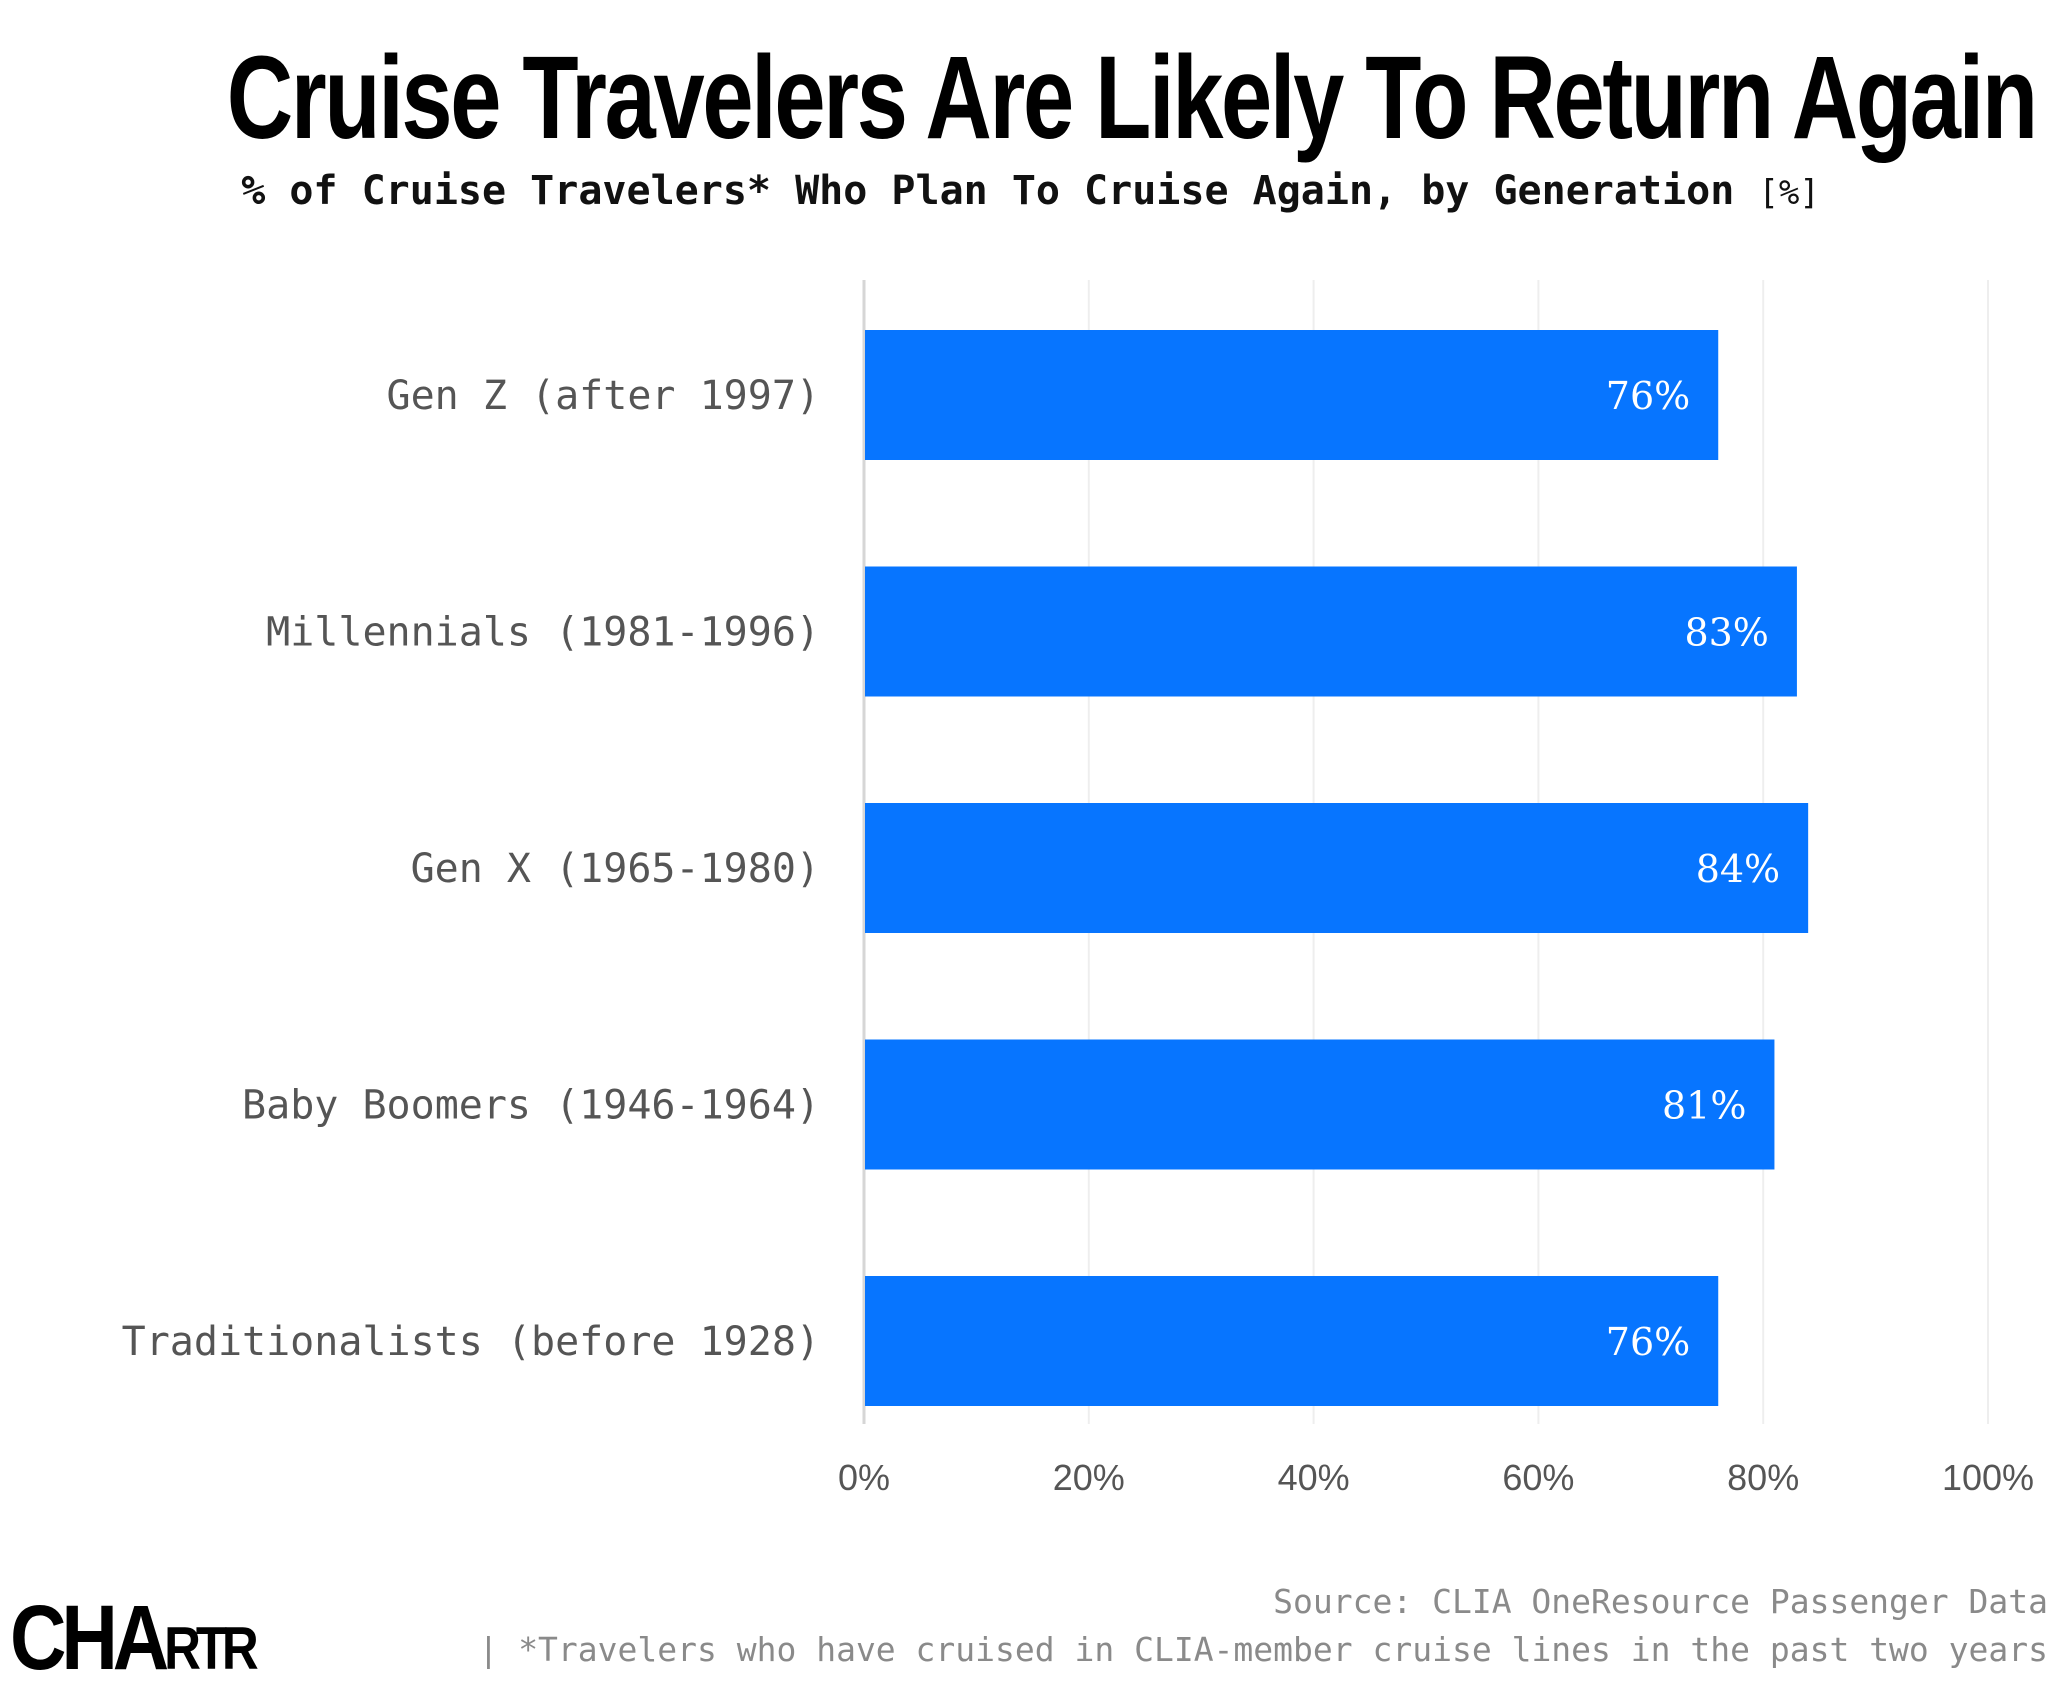 The height and width of the screenshot is (1689, 2061). Describe the element at coordinates (1538, 1477) in the screenshot. I see `x-tick-label: 60%` at that location.